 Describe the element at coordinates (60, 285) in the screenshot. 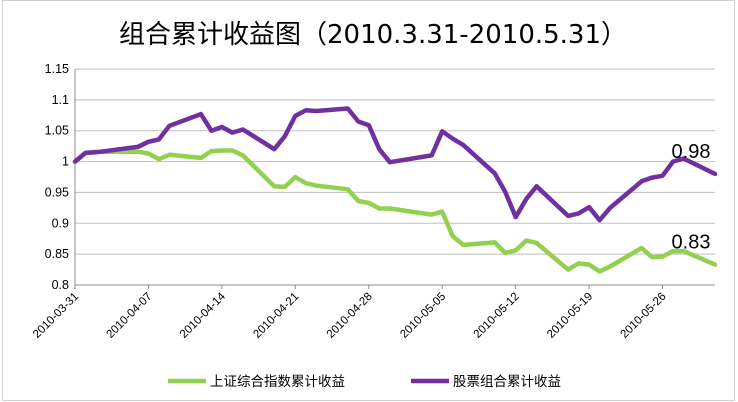

I see `y-tick-label: 0.8` at that location.